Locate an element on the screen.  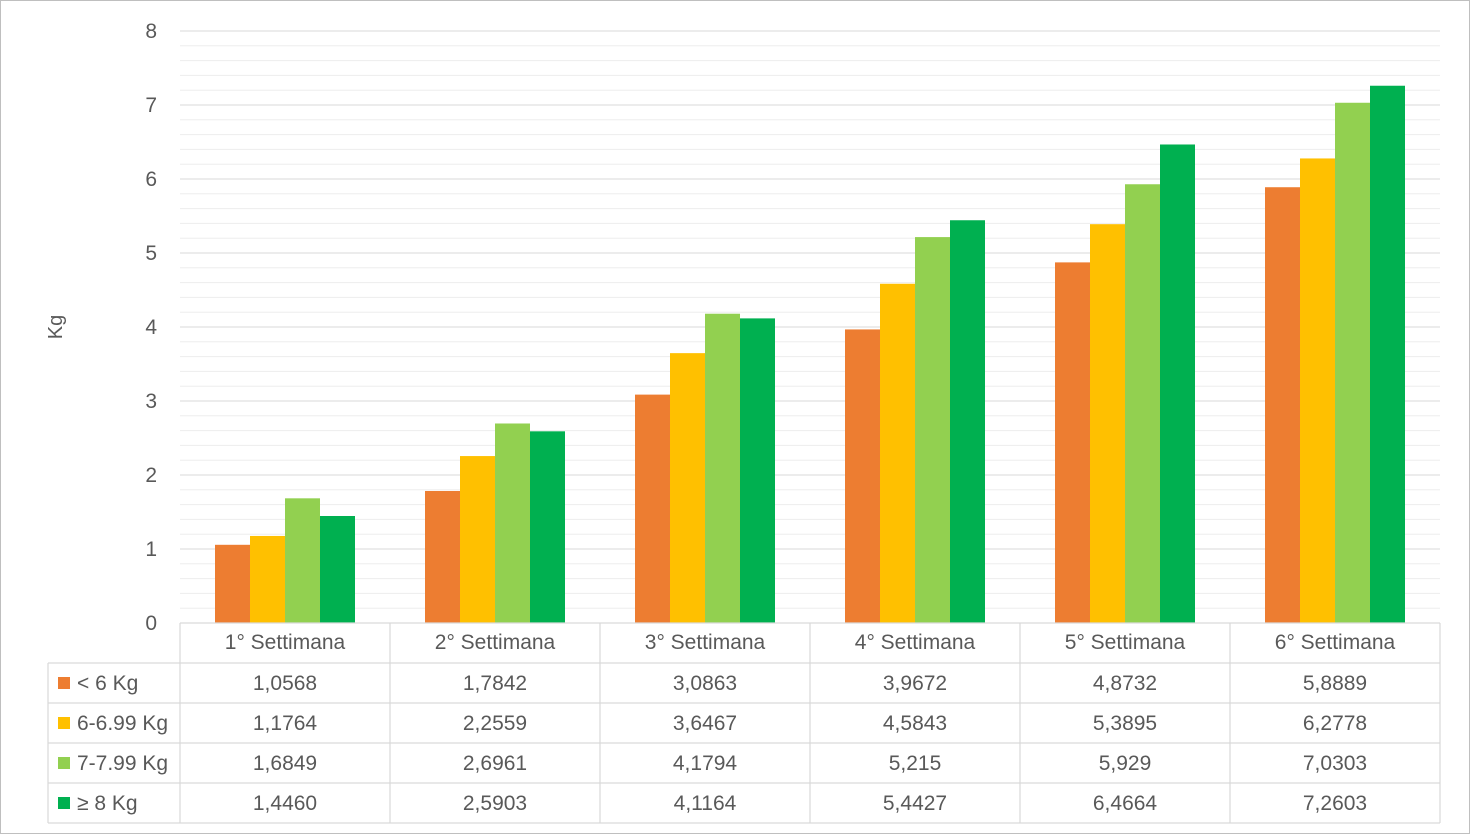
y-tick-label: 8 is located at coordinates (151, 31).